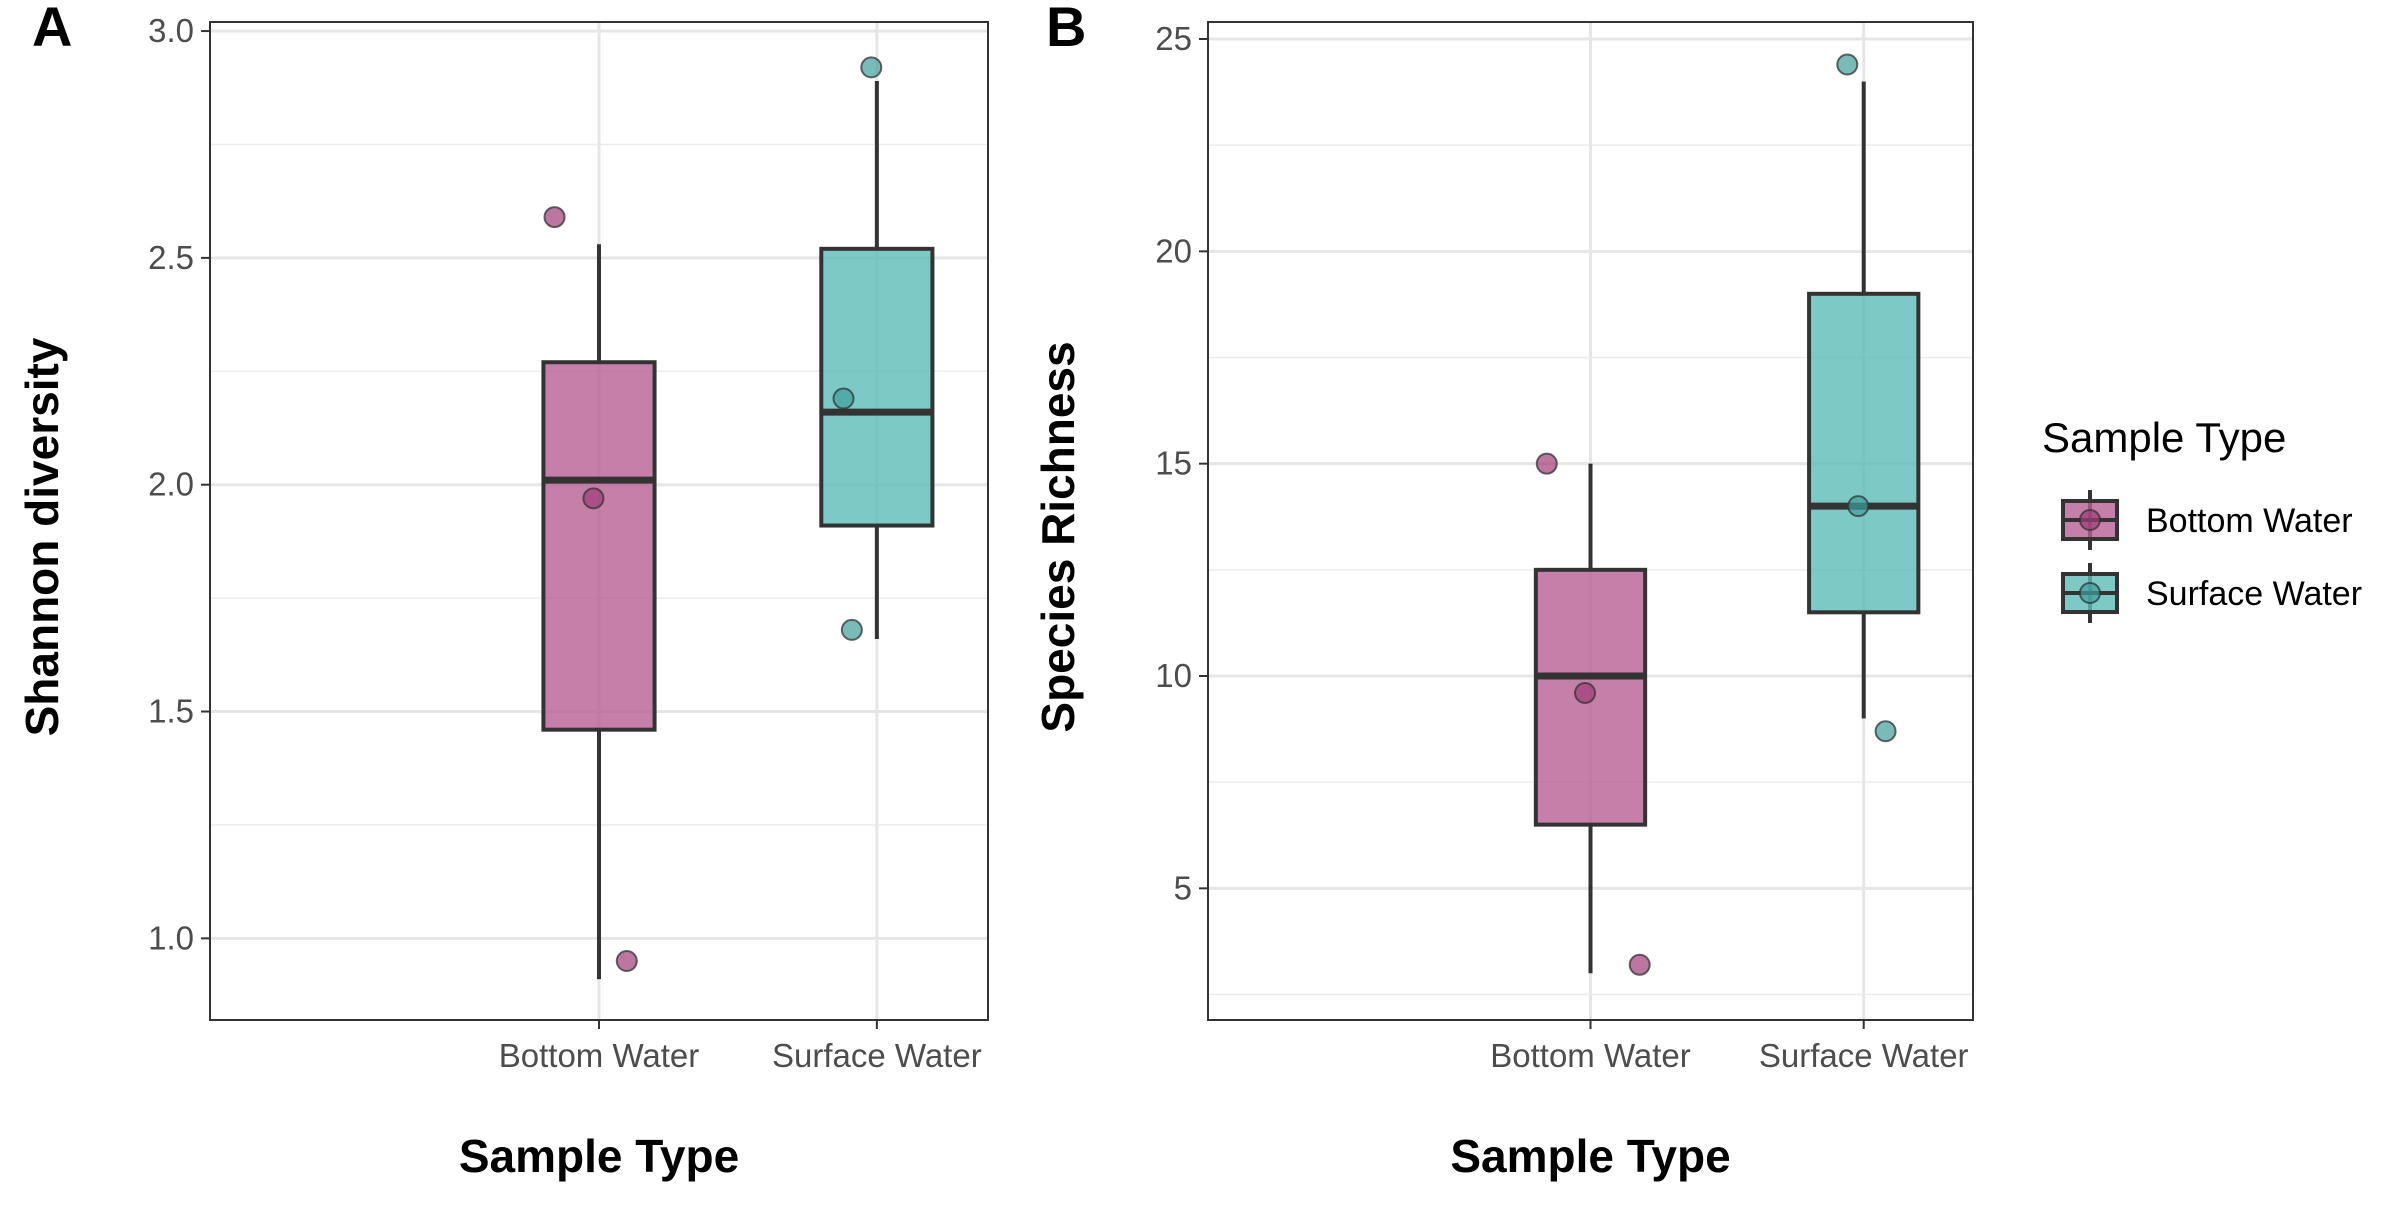  I want to click on y-tick-label: 1.5, so click(171, 711).